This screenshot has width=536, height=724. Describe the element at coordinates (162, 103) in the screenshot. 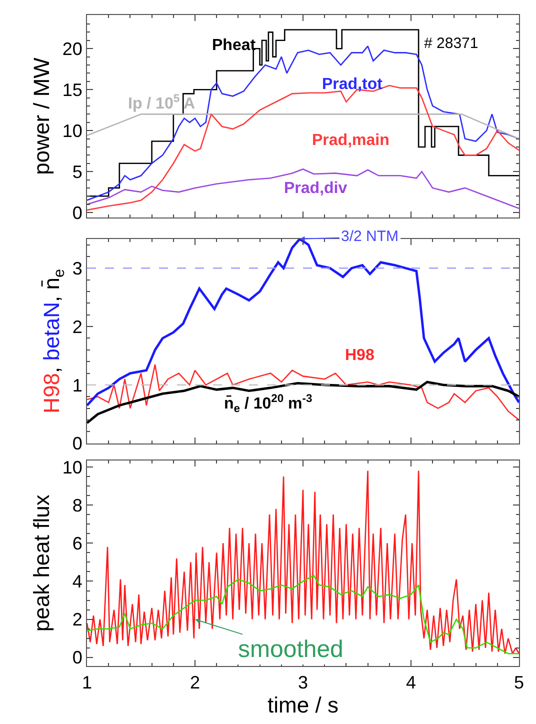

I see `series-label: Ip / 10$^{5}$ A` at that location.